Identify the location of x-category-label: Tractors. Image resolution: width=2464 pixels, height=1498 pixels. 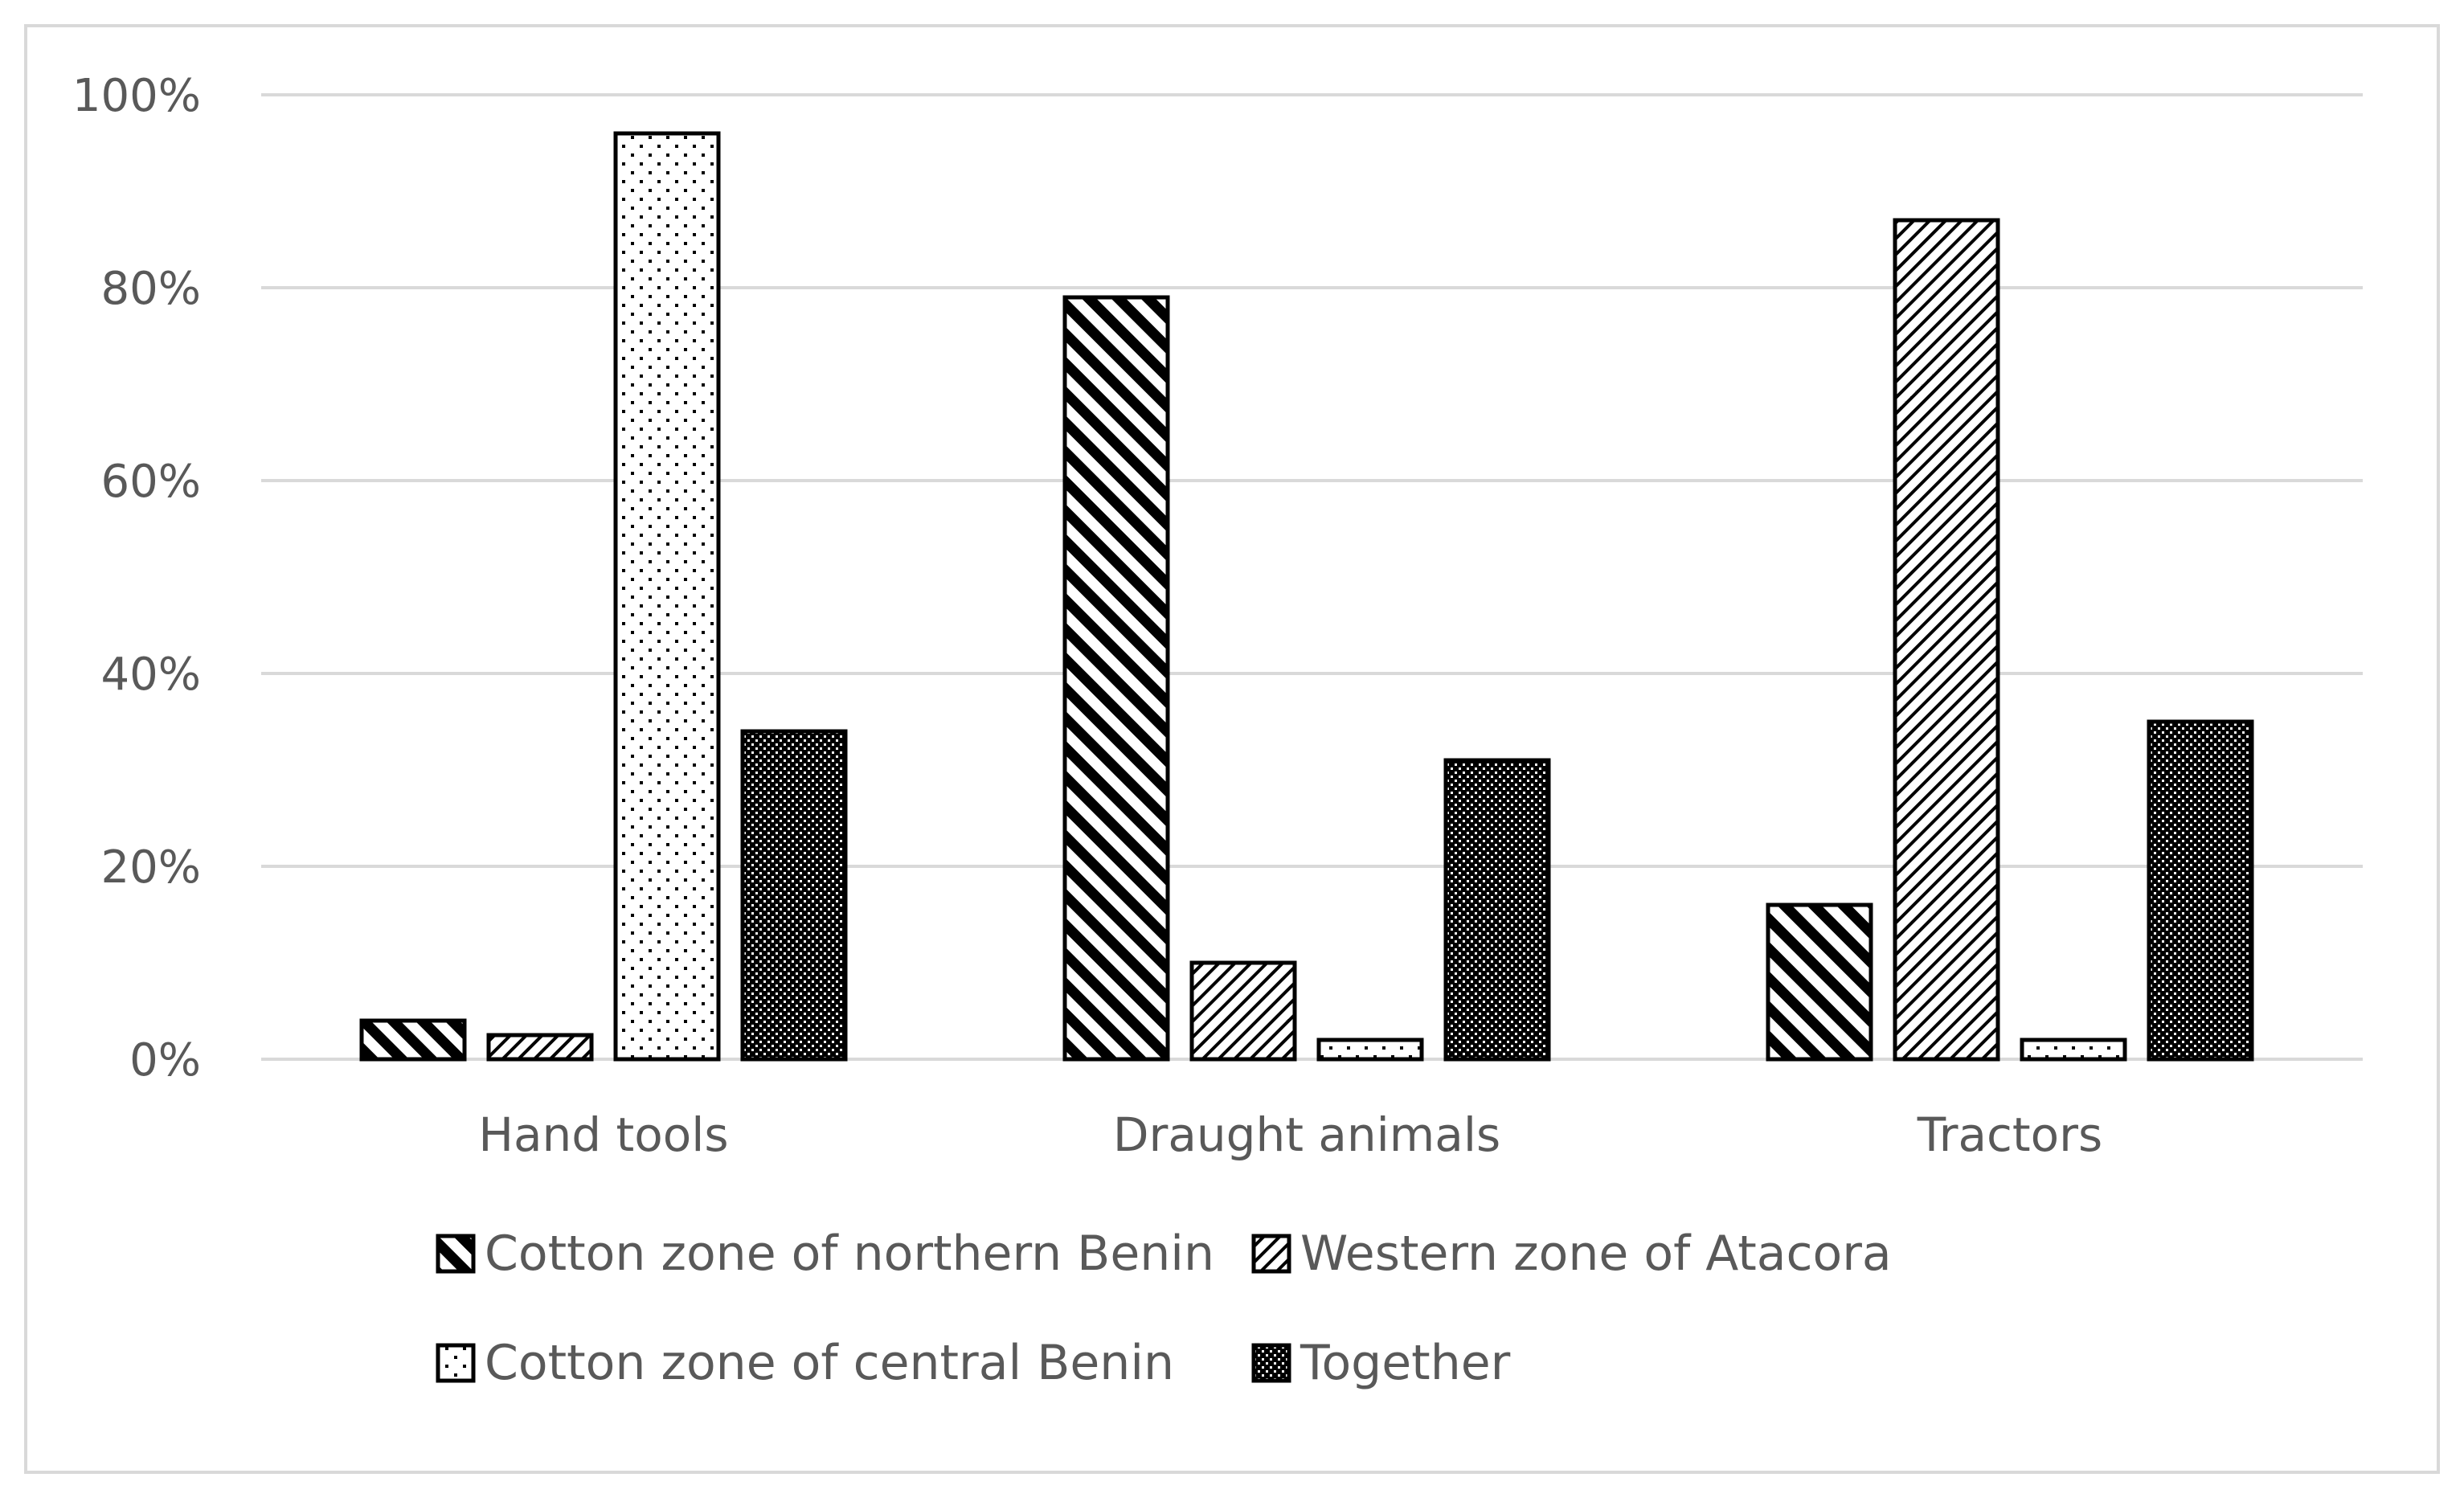
(2009, 1134).